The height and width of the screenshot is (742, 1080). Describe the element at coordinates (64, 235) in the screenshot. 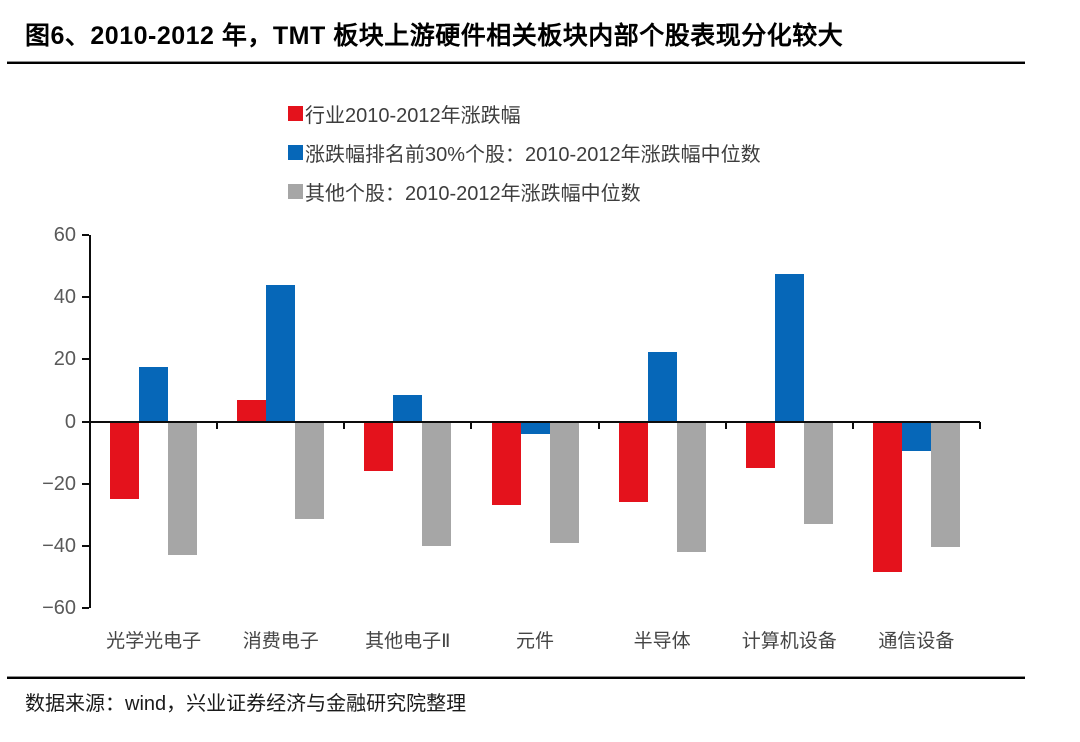

I see `y-axis-tick-label: 60` at that location.